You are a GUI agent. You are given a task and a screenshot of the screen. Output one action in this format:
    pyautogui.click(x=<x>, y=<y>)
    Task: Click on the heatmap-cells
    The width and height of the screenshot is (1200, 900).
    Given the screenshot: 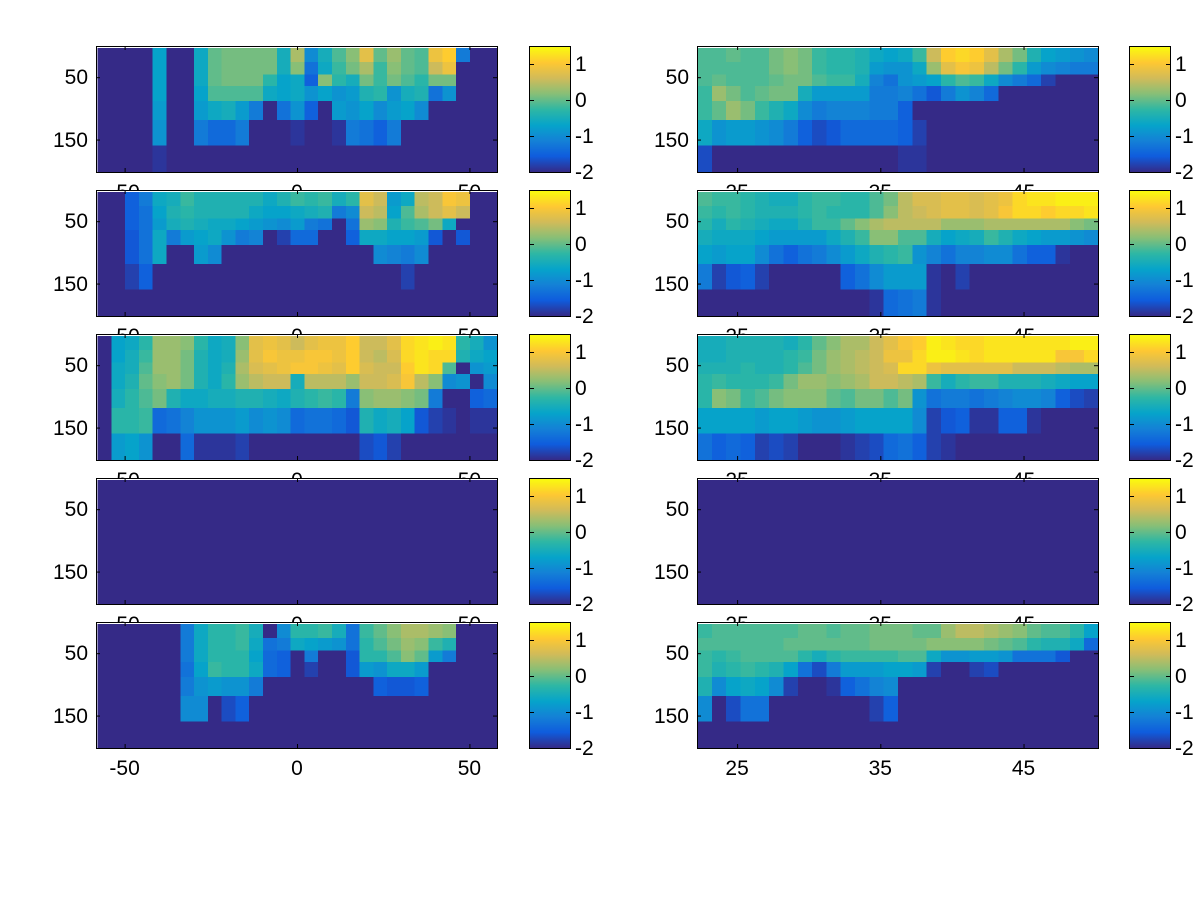 What is the action you would take?
    pyautogui.click(x=297, y=110)
    